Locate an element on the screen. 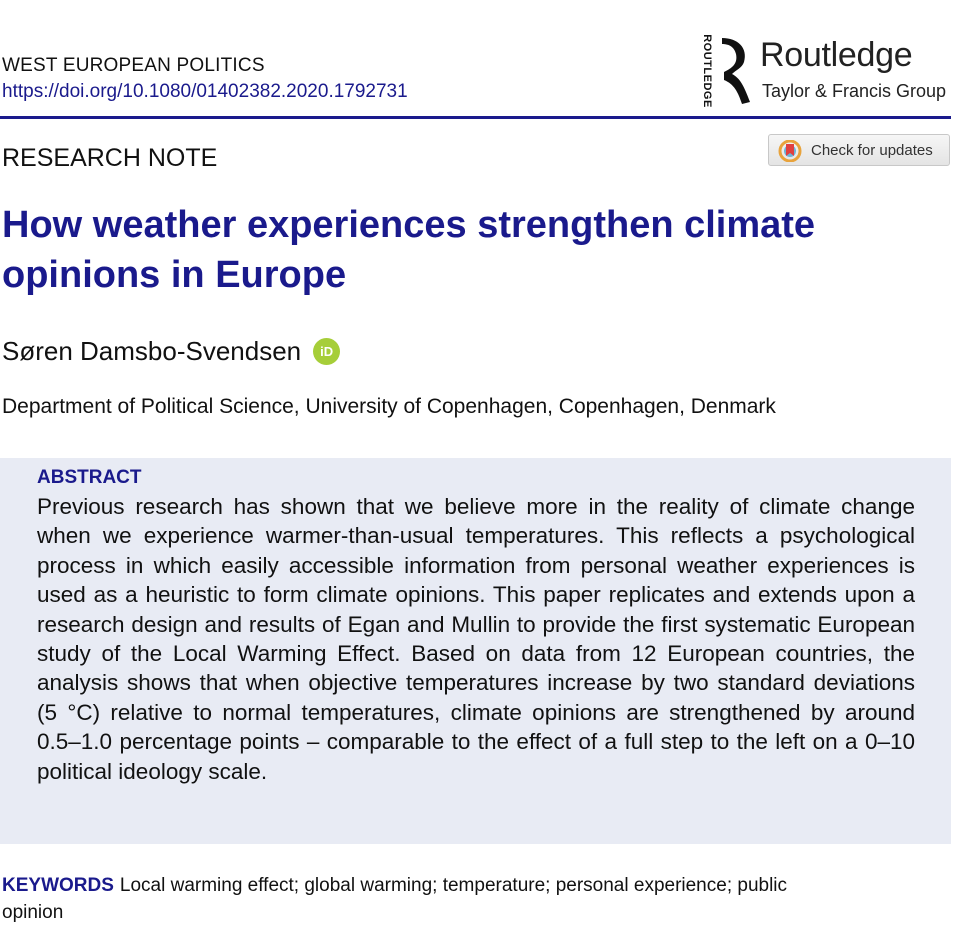  check-updates-label: Check for updates is located at coordinates (872, 150).